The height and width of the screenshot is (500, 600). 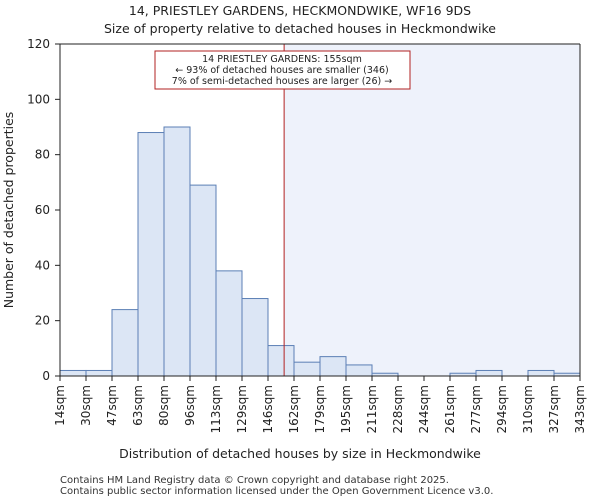 What do you see at coordinates (541, 373) in the screenshot?
I see `bar-310sqm` at bounding box center [541, 373].